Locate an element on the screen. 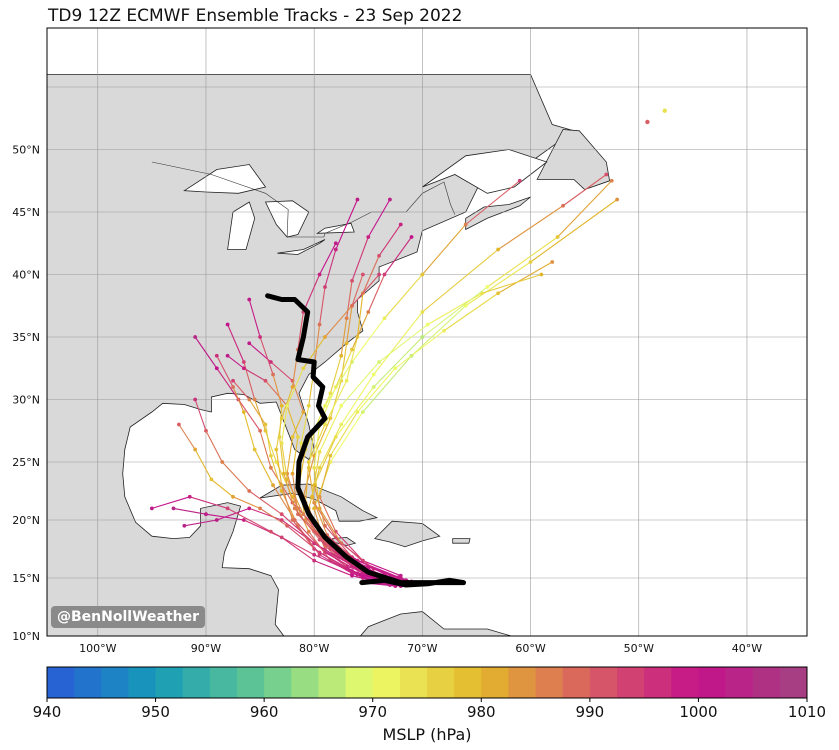 The image size is (839, 750). colorbar-frame is located at coordinates (427, 682).